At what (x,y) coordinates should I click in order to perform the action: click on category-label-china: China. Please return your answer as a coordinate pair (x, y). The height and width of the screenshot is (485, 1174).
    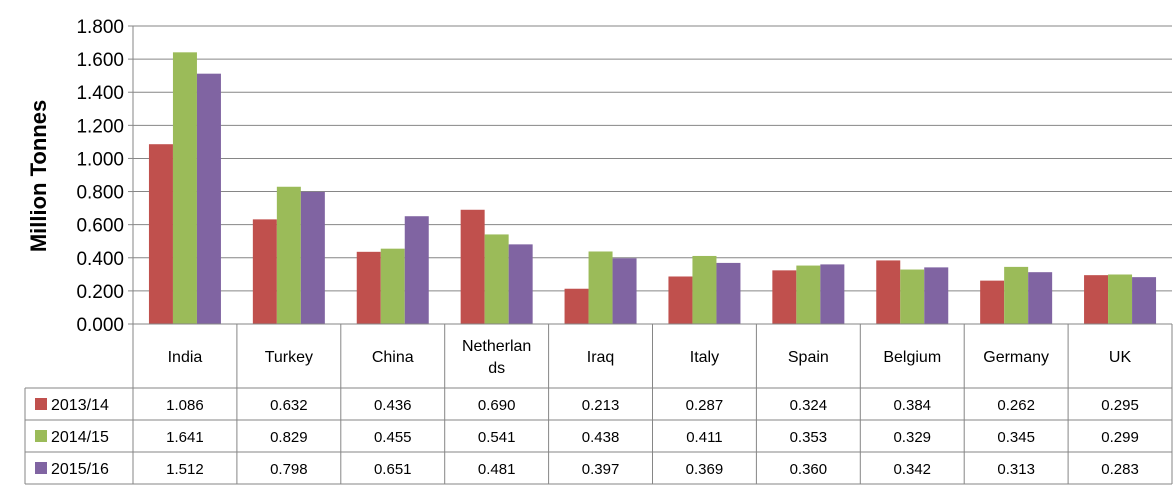
    Looking at the image, I should click on (393, 357).